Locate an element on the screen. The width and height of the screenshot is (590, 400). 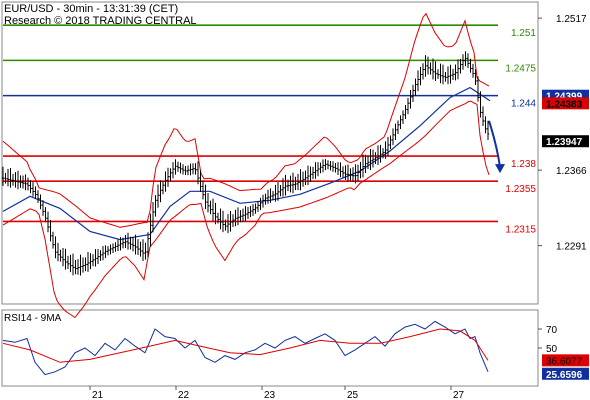
price-badge-label: 1.23947 is located at coordinates (564, 142).